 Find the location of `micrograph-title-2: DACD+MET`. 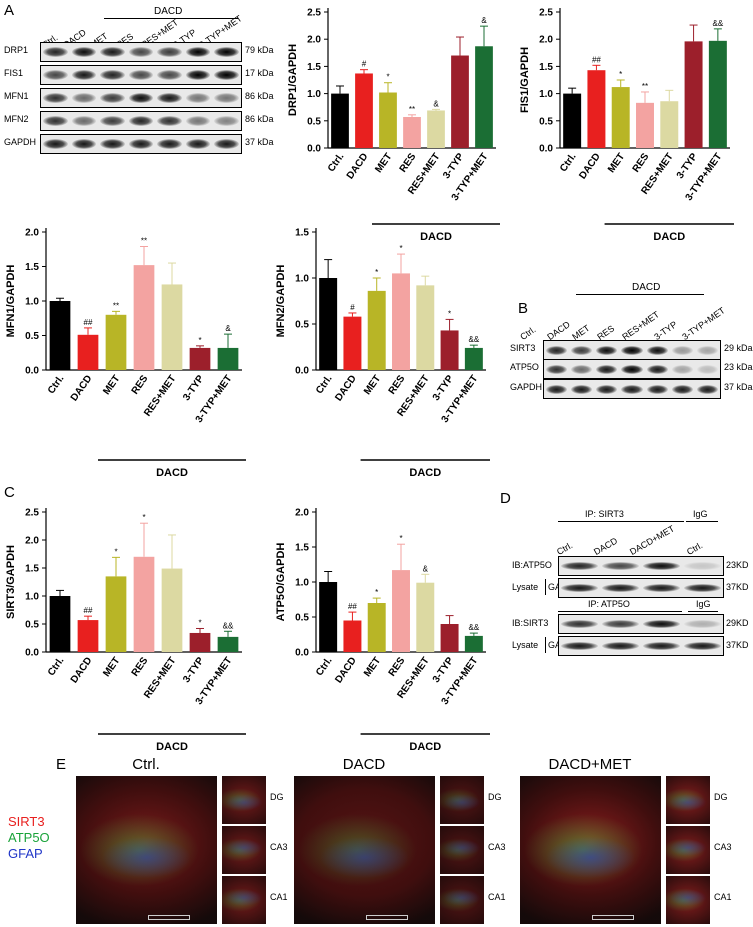

micrograph-title-2: DACD+MET is located at coordinates (590, 764).